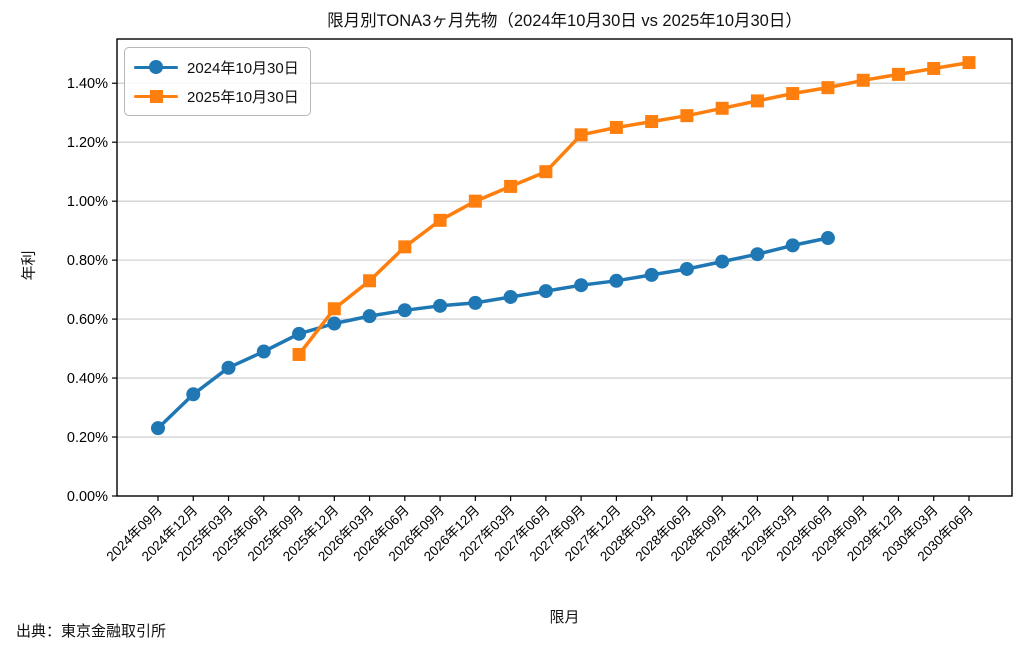 The image size is (1024, 646). I want to click on y-tick-label: 0.00%, so click(87, 497).